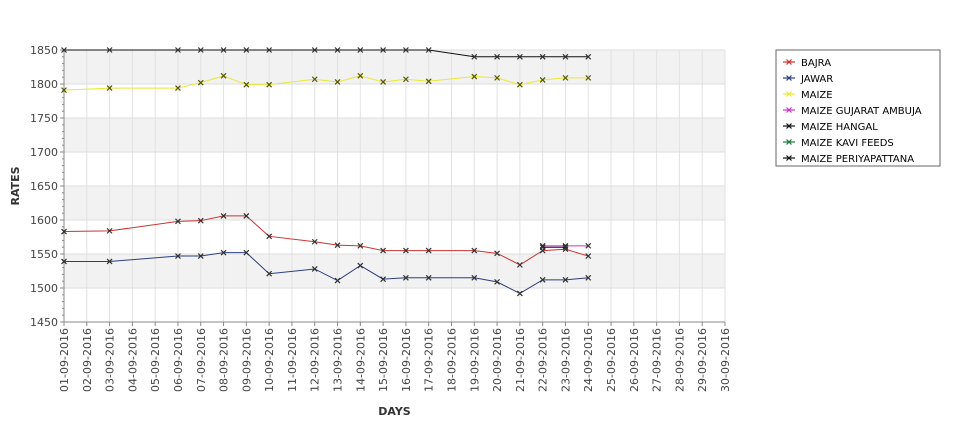  Describe the element at coordinates (816, 79) in the screenshot. I see `legend-label: JAWAR` at that location.